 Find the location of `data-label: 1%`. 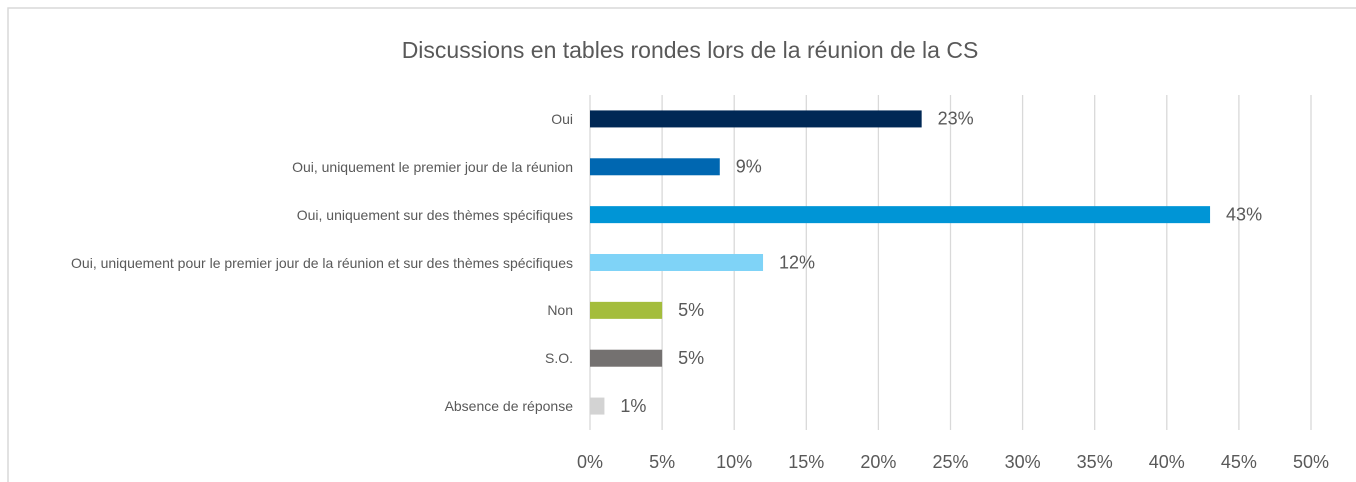

data-label: 1% is located at coordinates (633, 406).